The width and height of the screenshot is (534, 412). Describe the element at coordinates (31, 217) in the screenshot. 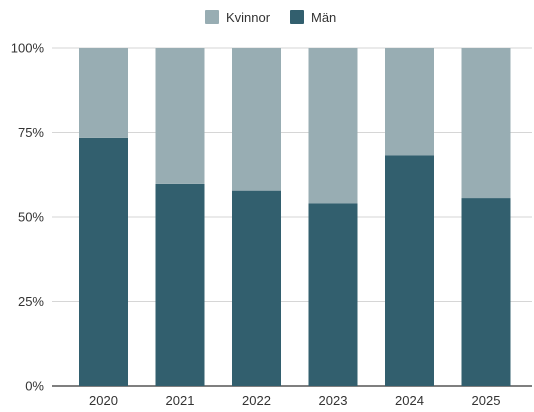

I see `y-tick-label: 50%` at that location.